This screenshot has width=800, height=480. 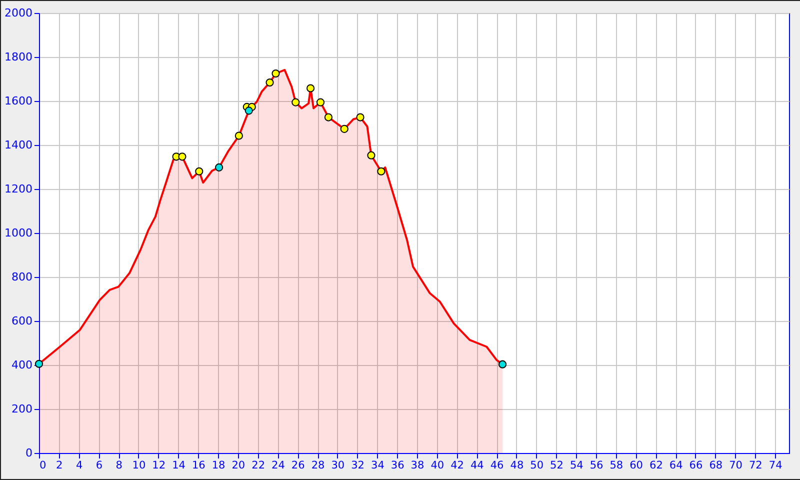 What do you see at coordinates (22, 277) in the screenshot?
I see `y-tick-label: 800` at bounding box center [22, 277].